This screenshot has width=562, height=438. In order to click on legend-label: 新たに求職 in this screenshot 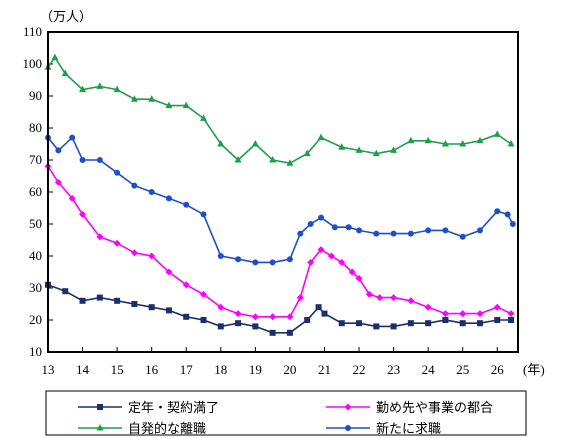, I will do `click(408, 428)`.